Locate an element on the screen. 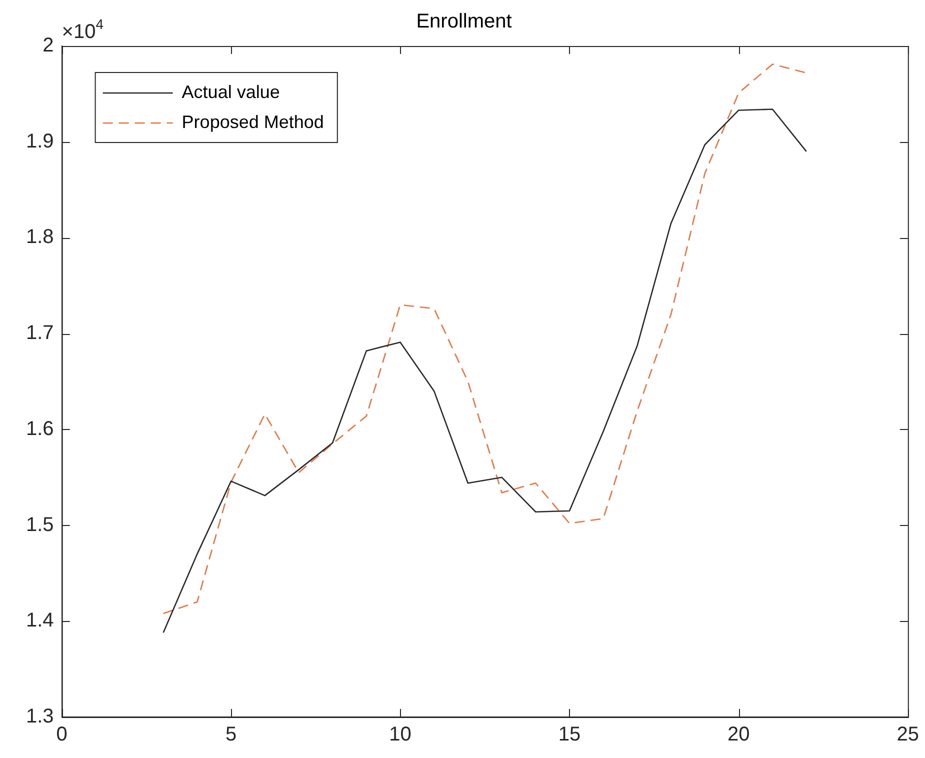 This screenshot has width=925, height=758. x-tick-label: 10 is located at coordinates (400, 735).